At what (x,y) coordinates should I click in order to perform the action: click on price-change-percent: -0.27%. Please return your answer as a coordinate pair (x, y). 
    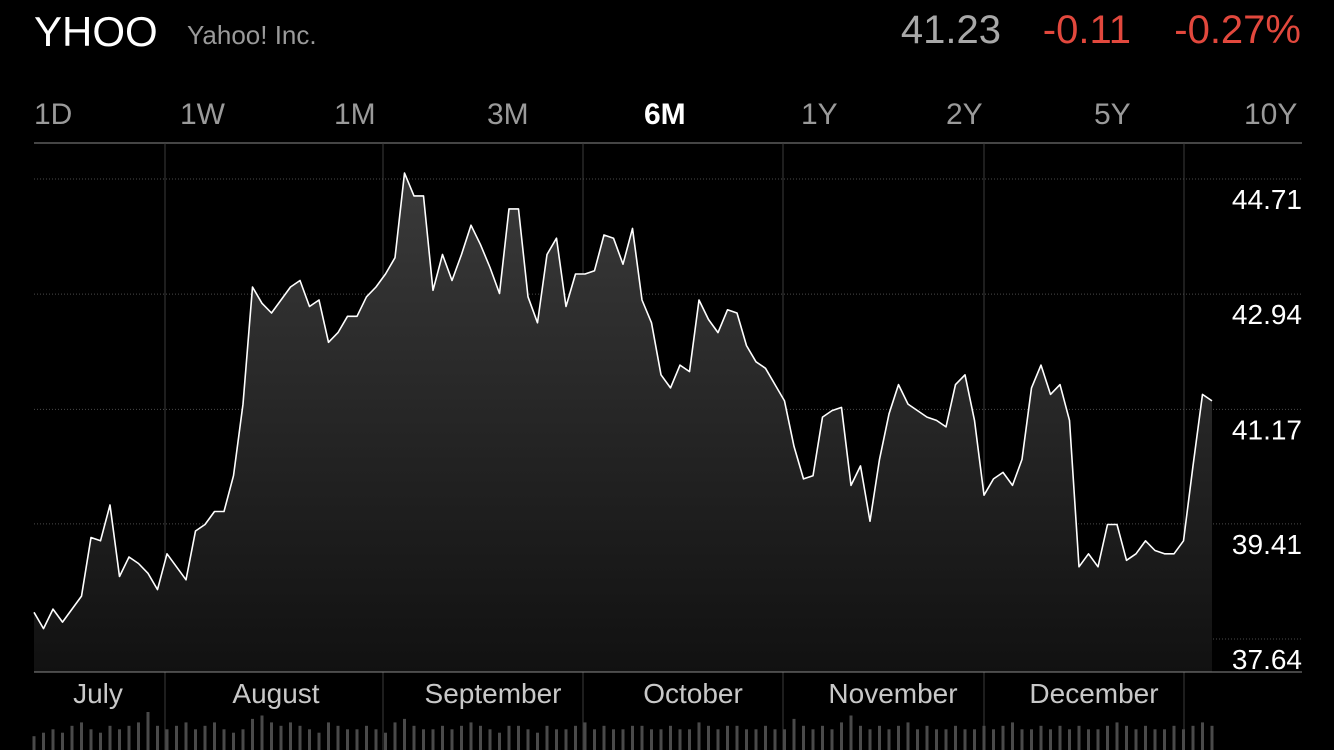
    Looking at the image, I should click on (1237, 30).